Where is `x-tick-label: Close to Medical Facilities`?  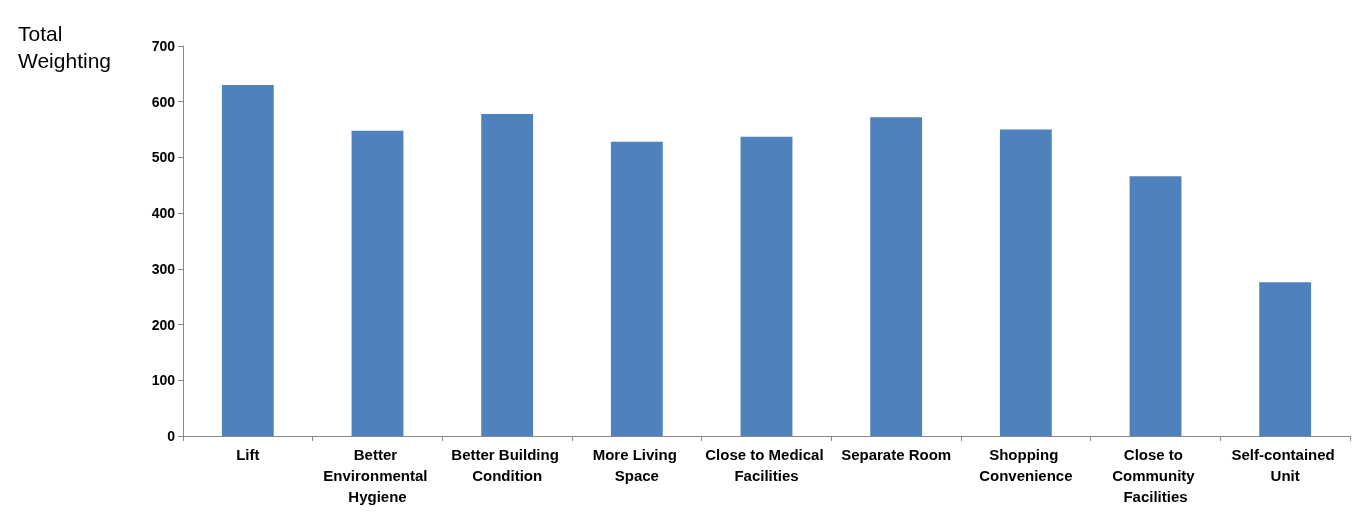 x-tick-label: Close to Medical Facilities is located at coordinates (766, 465).